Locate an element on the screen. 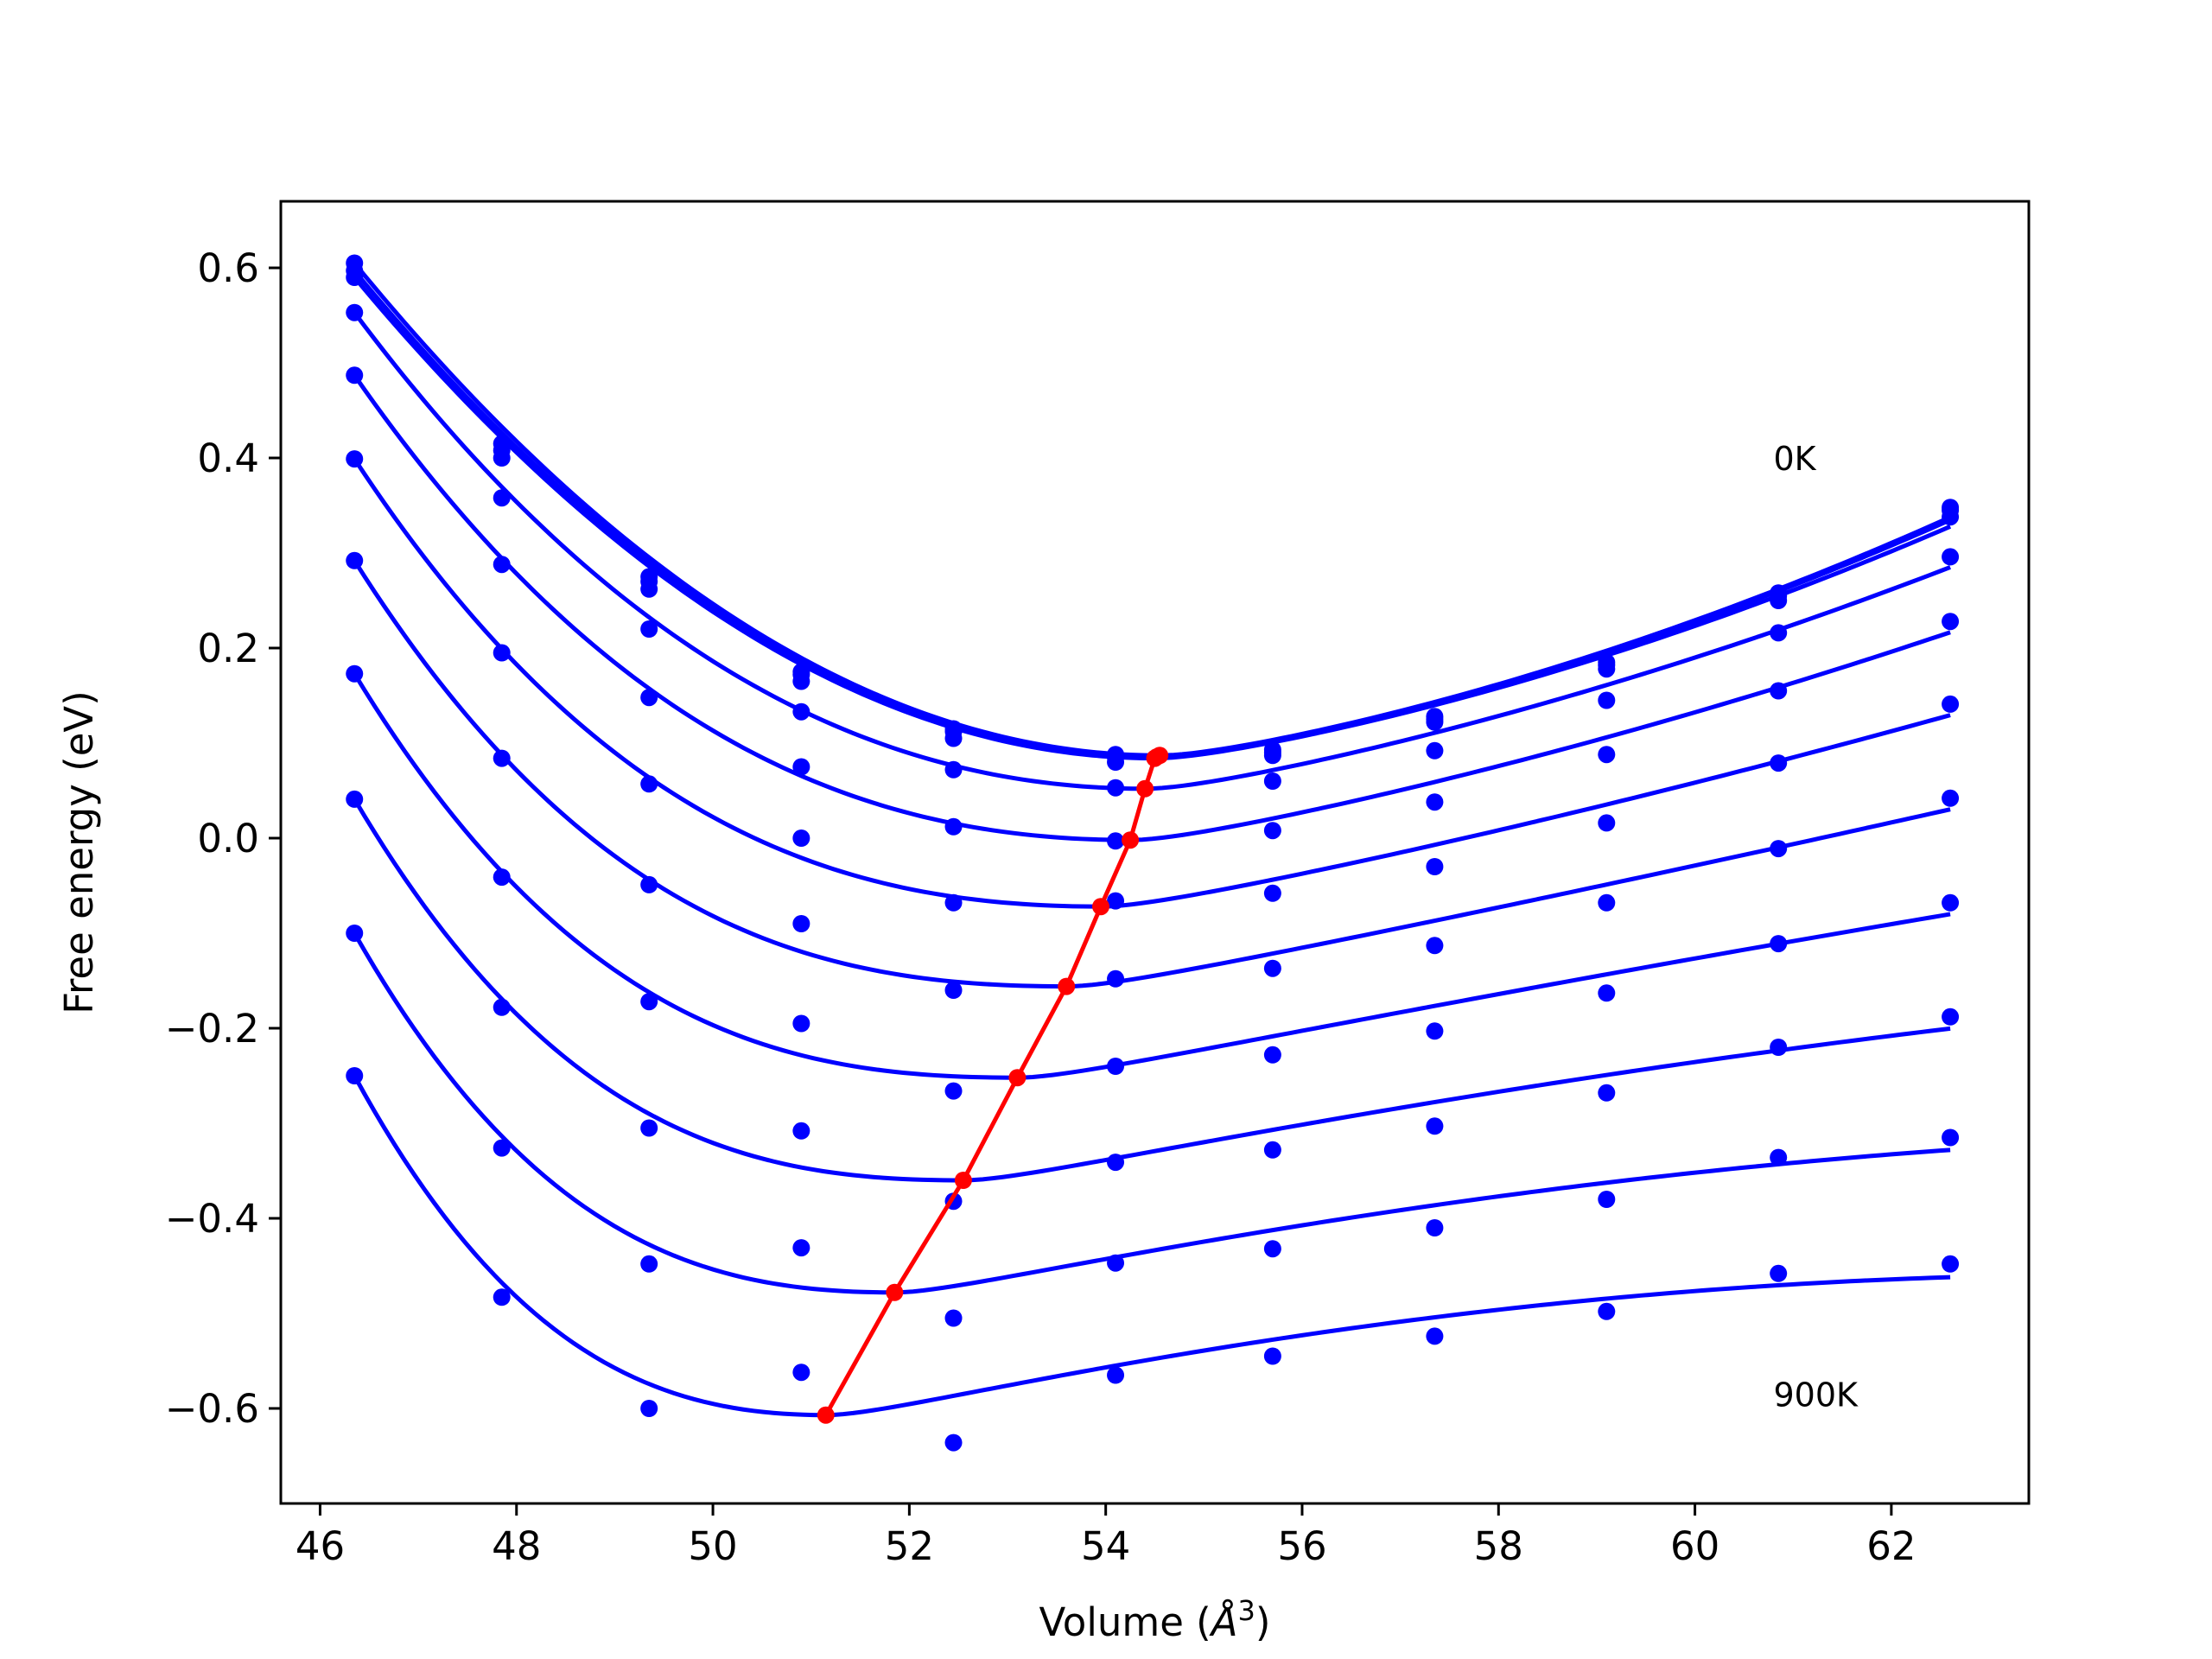 The image size is (2212, 1659). y-tick-label-2: −0.2 is located at coordinates (212, 1029).